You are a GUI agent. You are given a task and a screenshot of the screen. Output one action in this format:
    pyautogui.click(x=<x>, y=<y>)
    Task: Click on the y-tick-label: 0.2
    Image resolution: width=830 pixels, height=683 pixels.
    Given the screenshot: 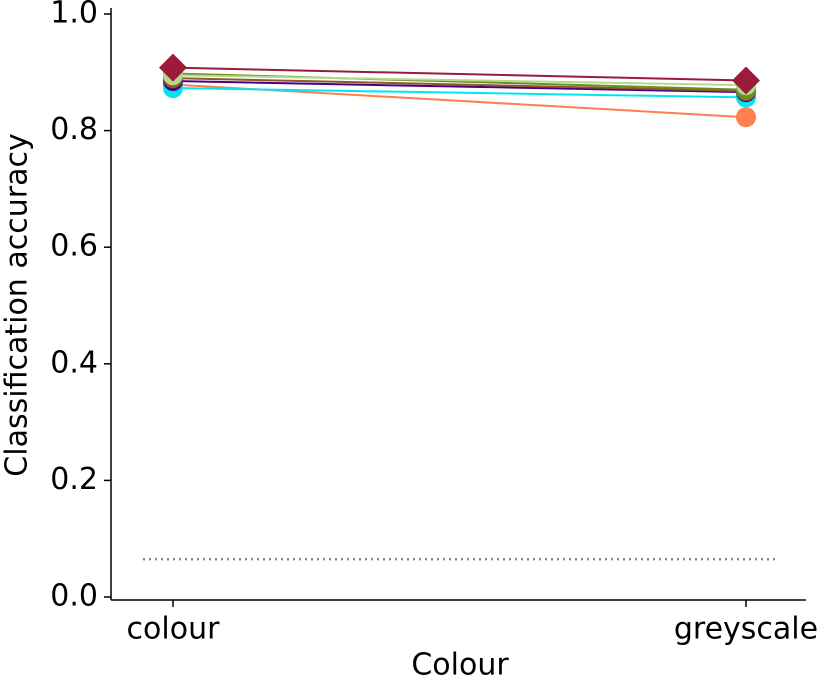 What is the action you would take?
    pyautogui.click(x=74, y=479)
    